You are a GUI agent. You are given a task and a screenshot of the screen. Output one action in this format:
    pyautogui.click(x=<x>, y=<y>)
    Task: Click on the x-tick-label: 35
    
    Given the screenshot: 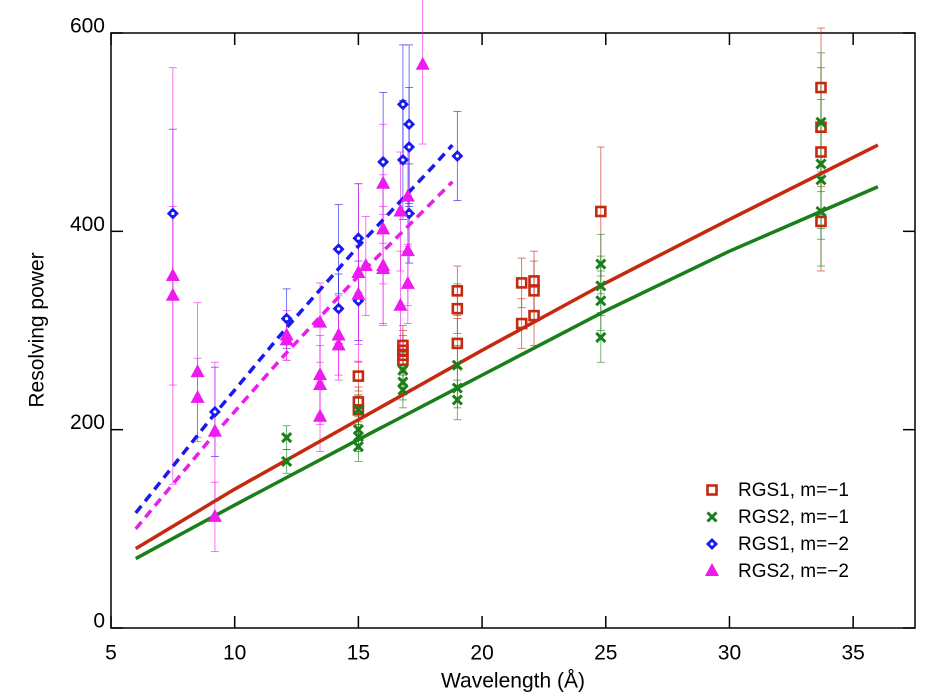 What is the action you would take?
    pyautogui.click(x=852, y=653)
    